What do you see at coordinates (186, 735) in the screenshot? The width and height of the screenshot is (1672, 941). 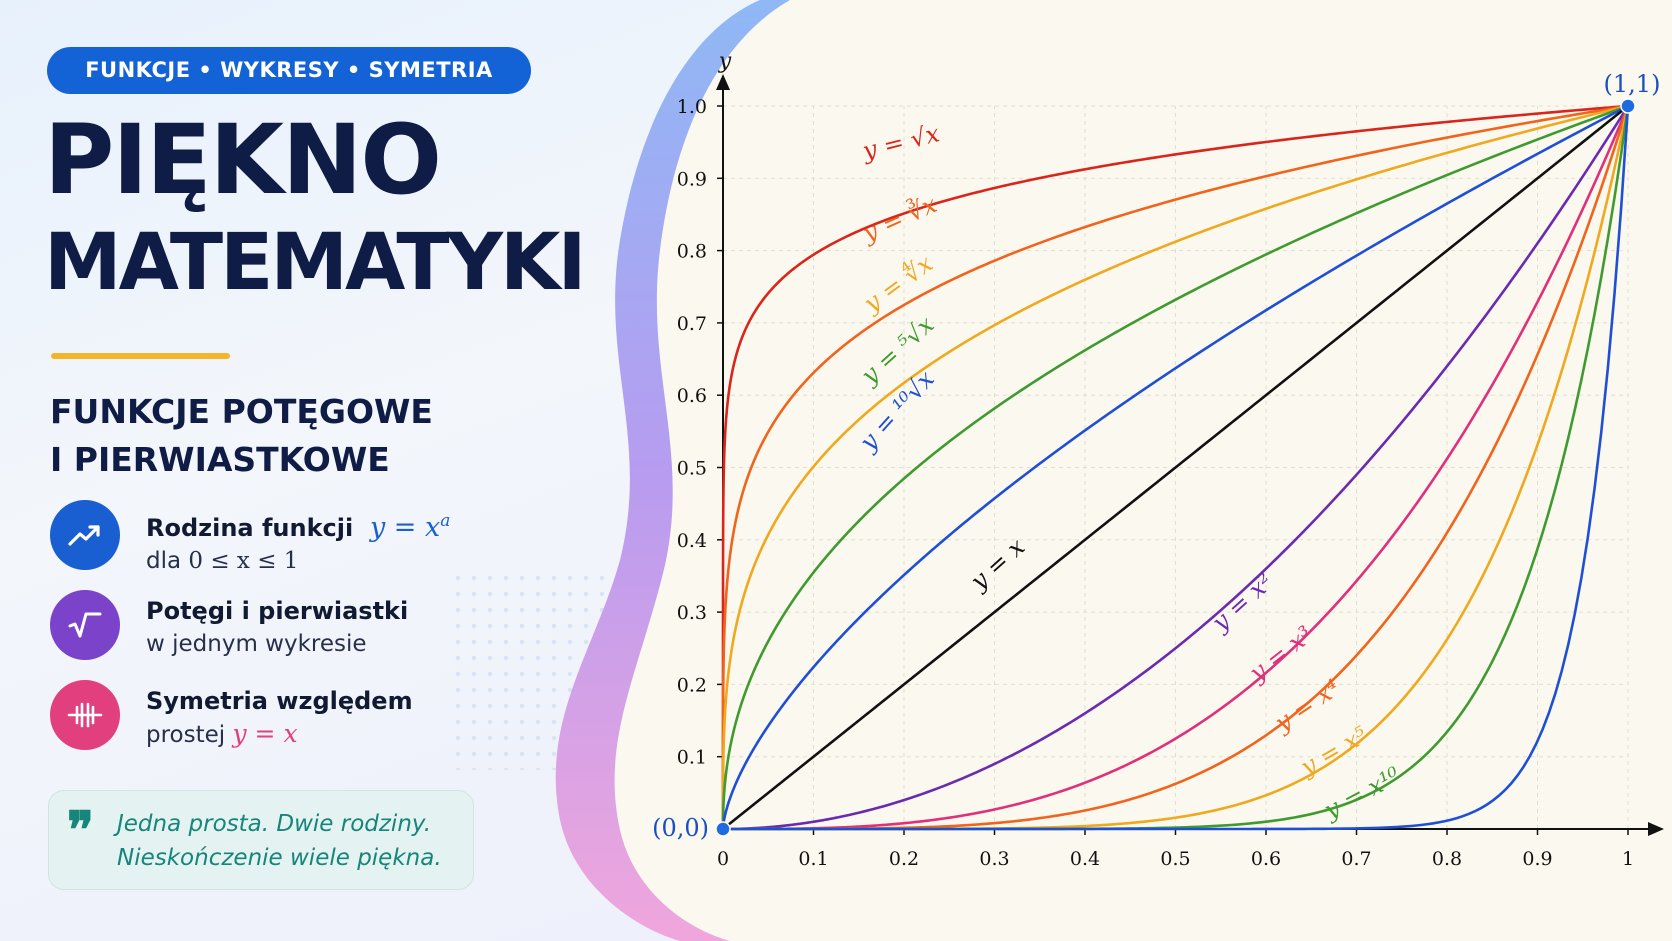 I see `feature-desc: prostej` at bounding box center [186, 735].